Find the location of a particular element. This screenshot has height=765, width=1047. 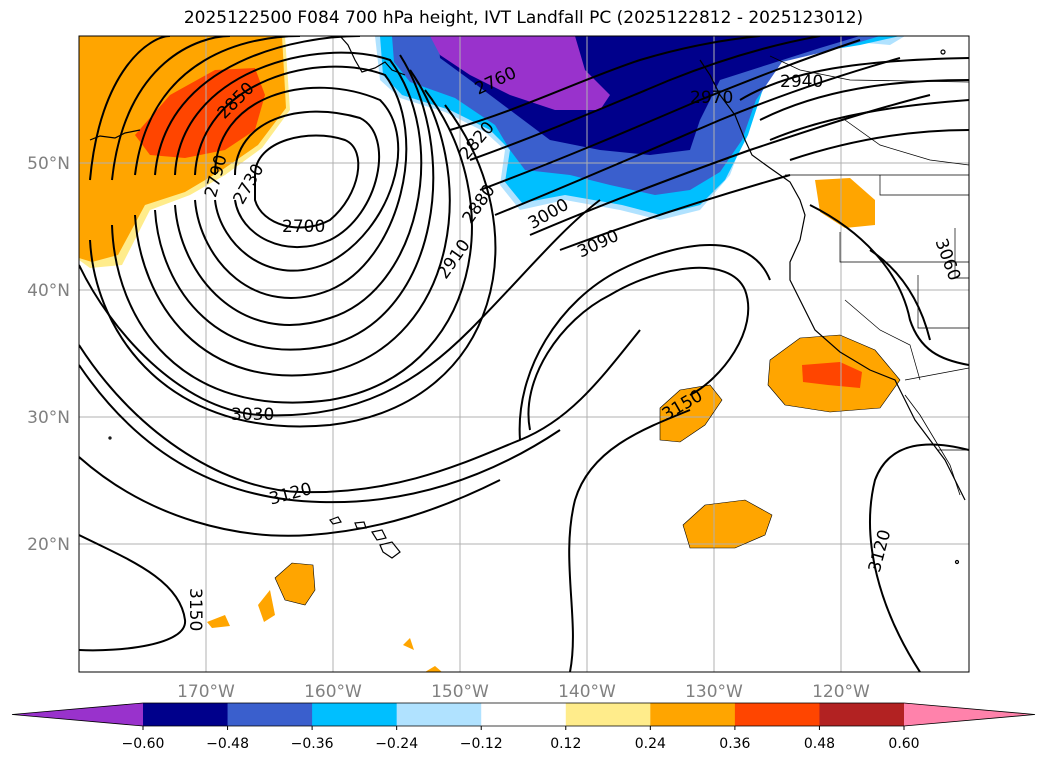

contour-label: 2940 is located at coordinates (801, 82).